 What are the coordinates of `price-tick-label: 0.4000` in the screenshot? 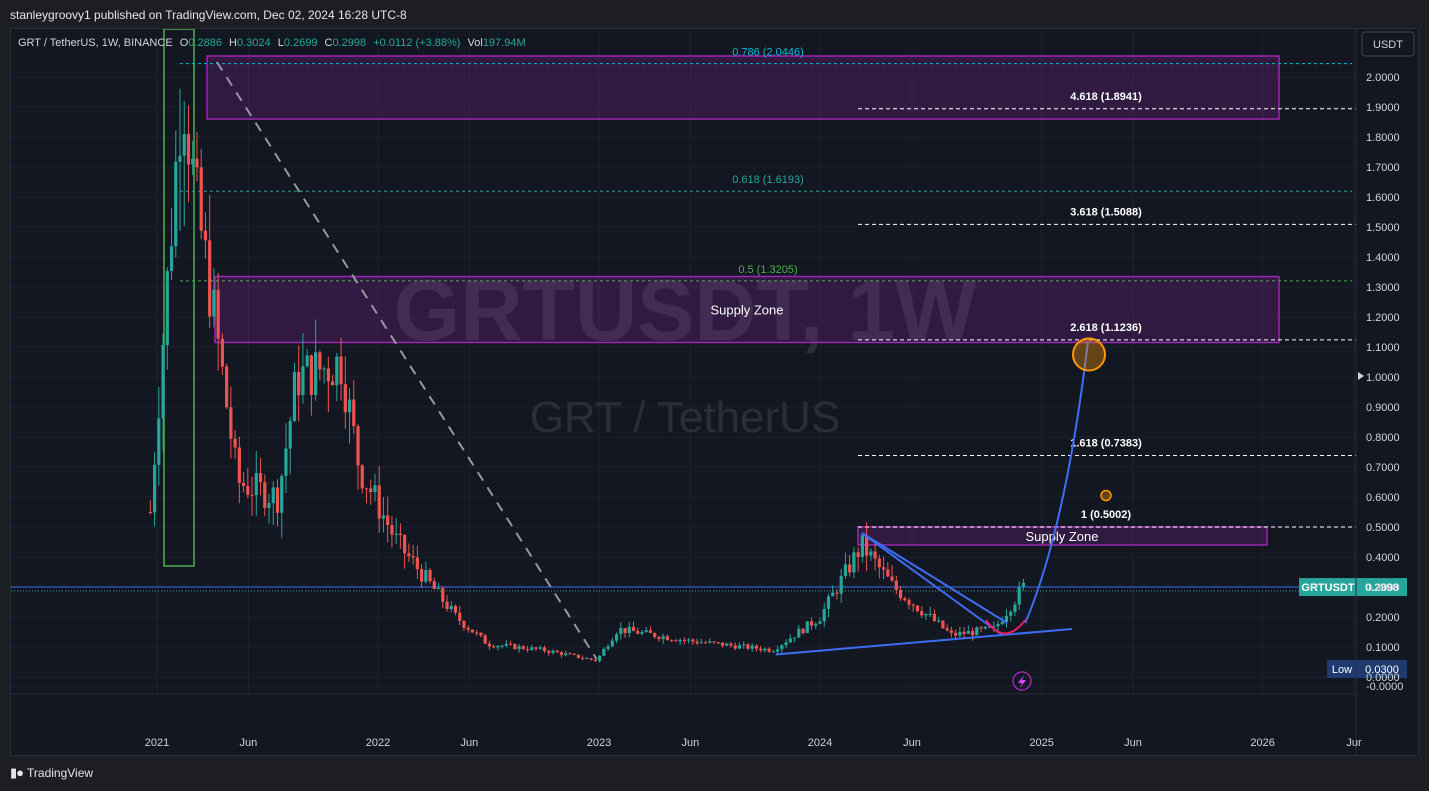 It's located at (1383, 558).